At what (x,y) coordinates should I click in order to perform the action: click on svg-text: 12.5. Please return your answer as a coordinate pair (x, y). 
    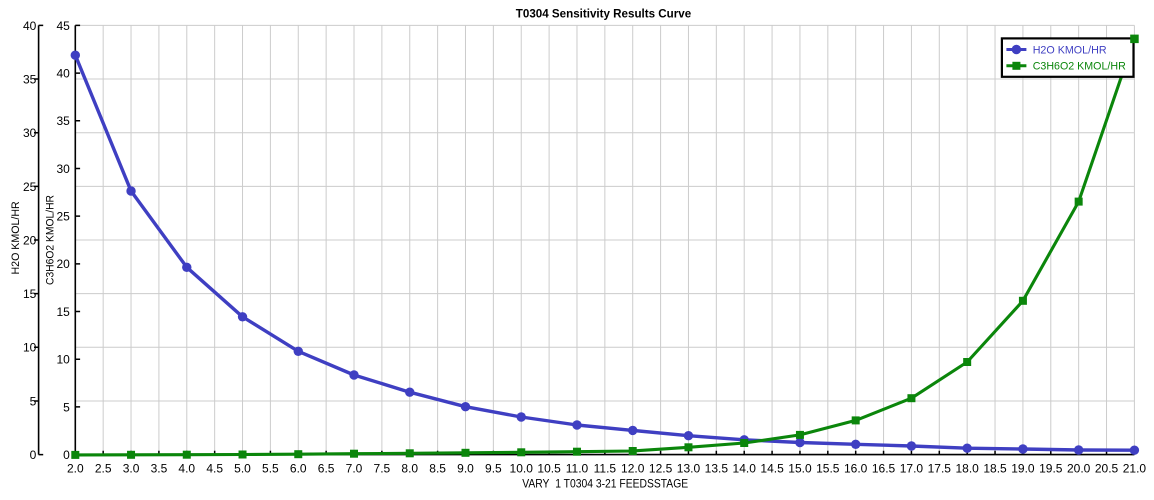
    Looking at the image, I should click on (661, 468).